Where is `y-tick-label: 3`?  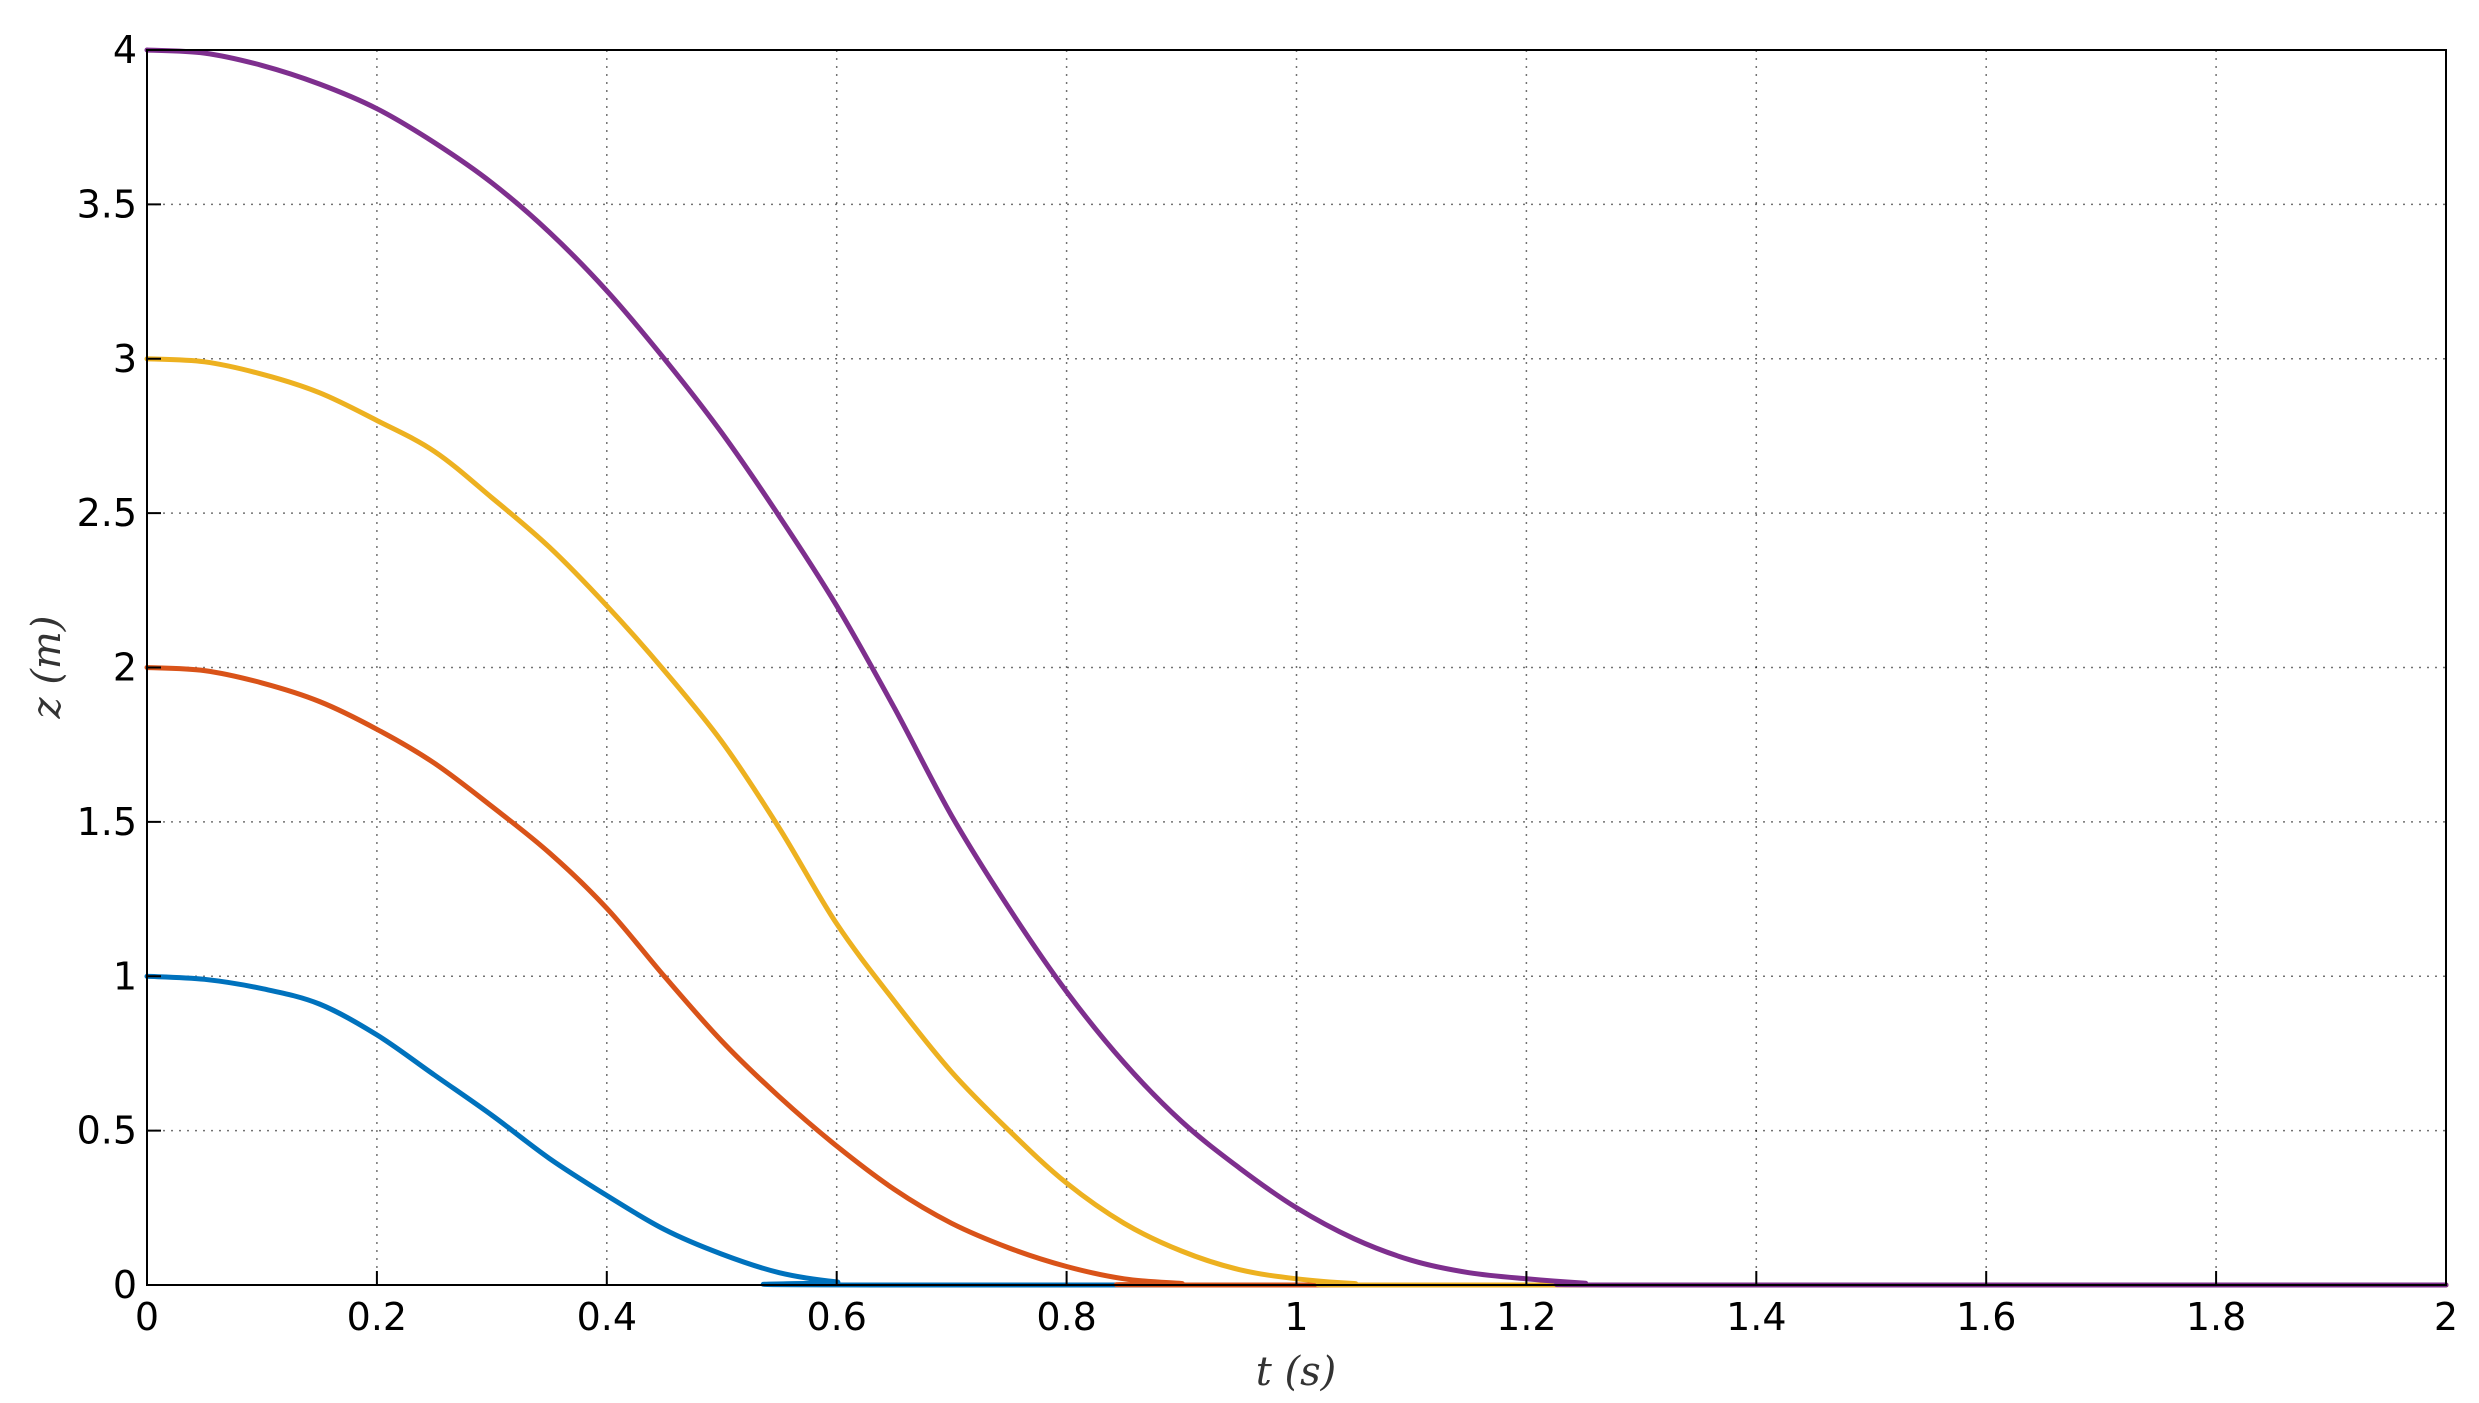 y-tick-label: 3 is located at coordinates (125, 359).